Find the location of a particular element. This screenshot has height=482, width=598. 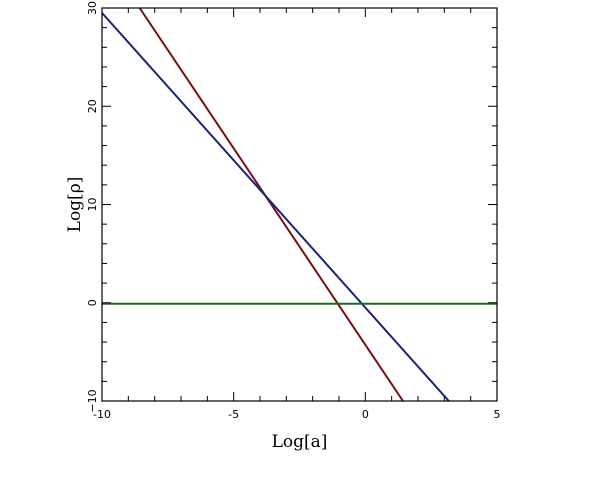

y-tick-label: 30 is located at coordinates (92, 8).